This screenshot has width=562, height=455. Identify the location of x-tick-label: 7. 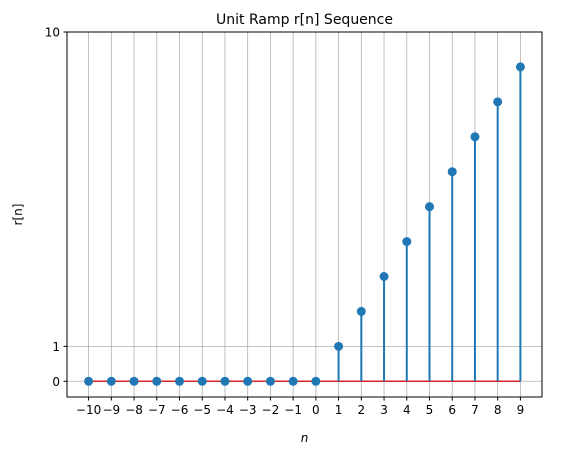
(475, 410).